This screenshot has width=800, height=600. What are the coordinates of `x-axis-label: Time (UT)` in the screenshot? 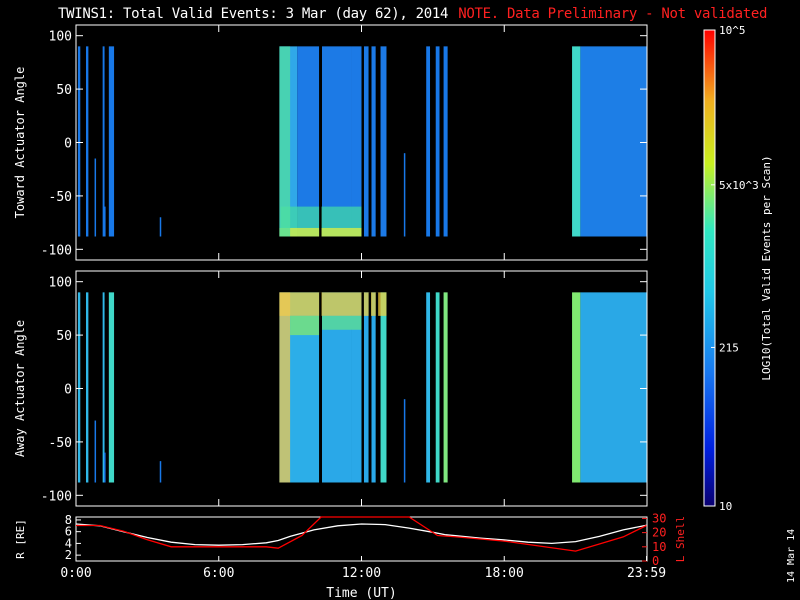 It's located at (361, 593).